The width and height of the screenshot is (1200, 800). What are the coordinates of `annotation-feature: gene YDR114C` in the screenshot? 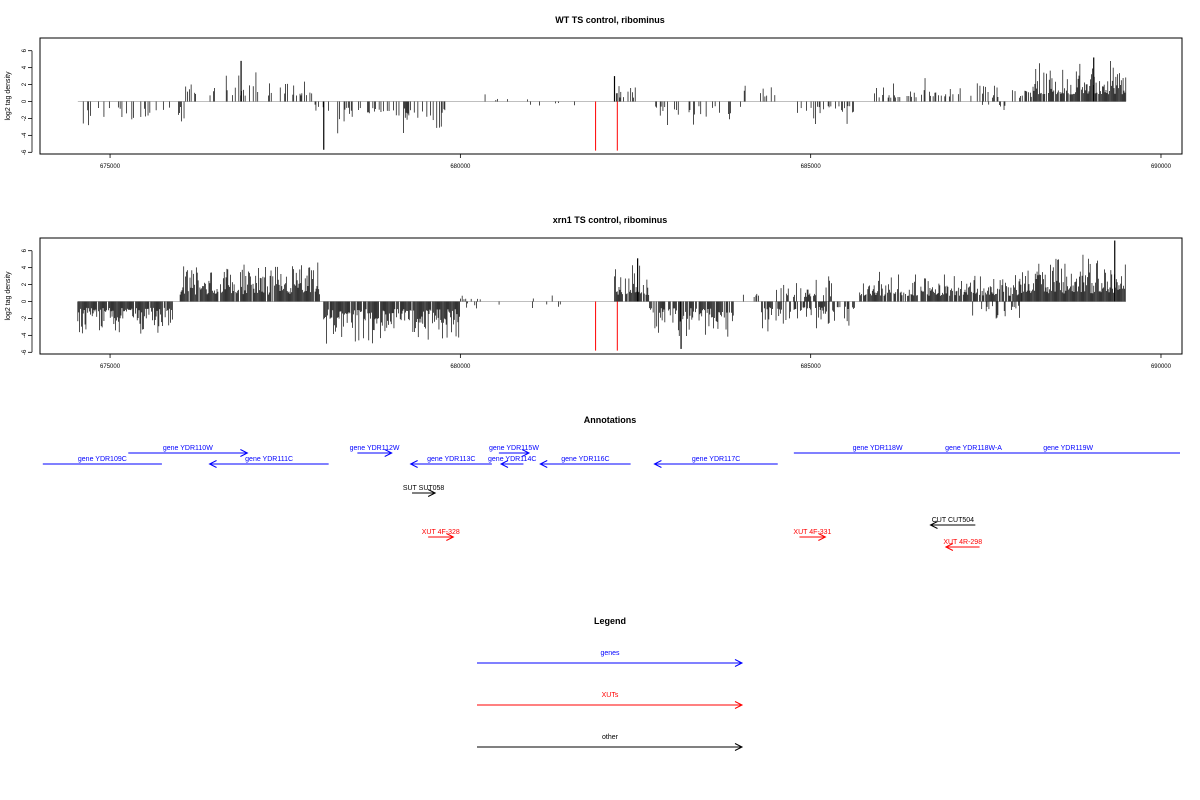 It's located at (512, 462).